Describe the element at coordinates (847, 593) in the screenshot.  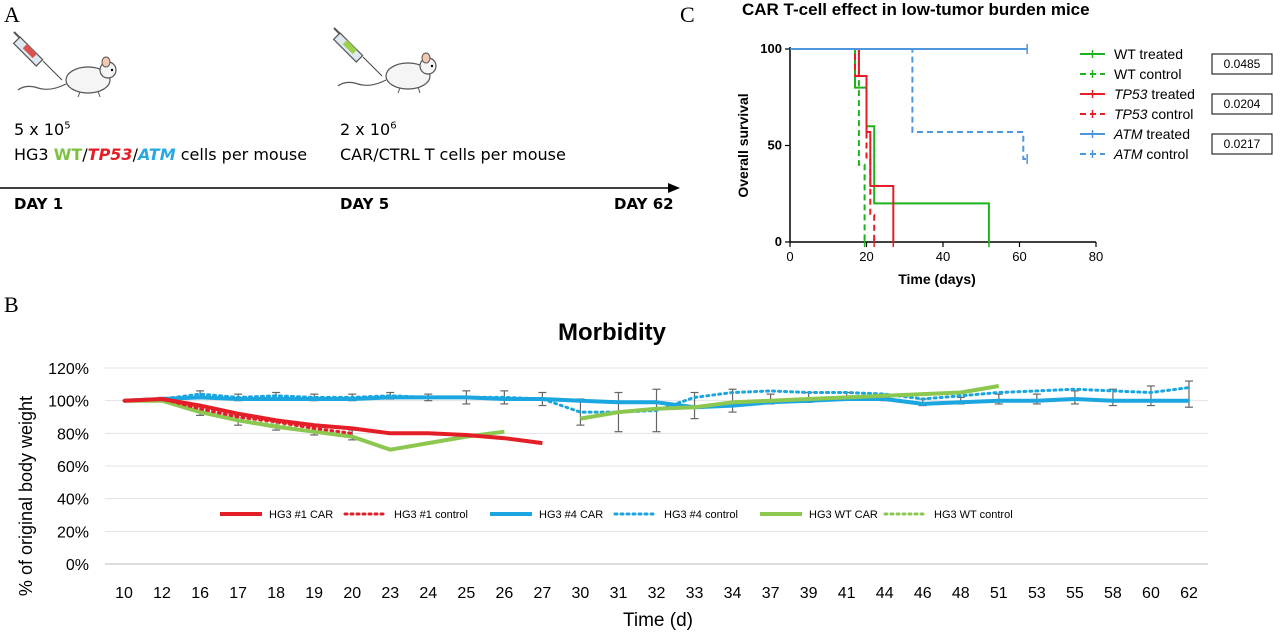
I see `x-tick-label: 41` at that location.